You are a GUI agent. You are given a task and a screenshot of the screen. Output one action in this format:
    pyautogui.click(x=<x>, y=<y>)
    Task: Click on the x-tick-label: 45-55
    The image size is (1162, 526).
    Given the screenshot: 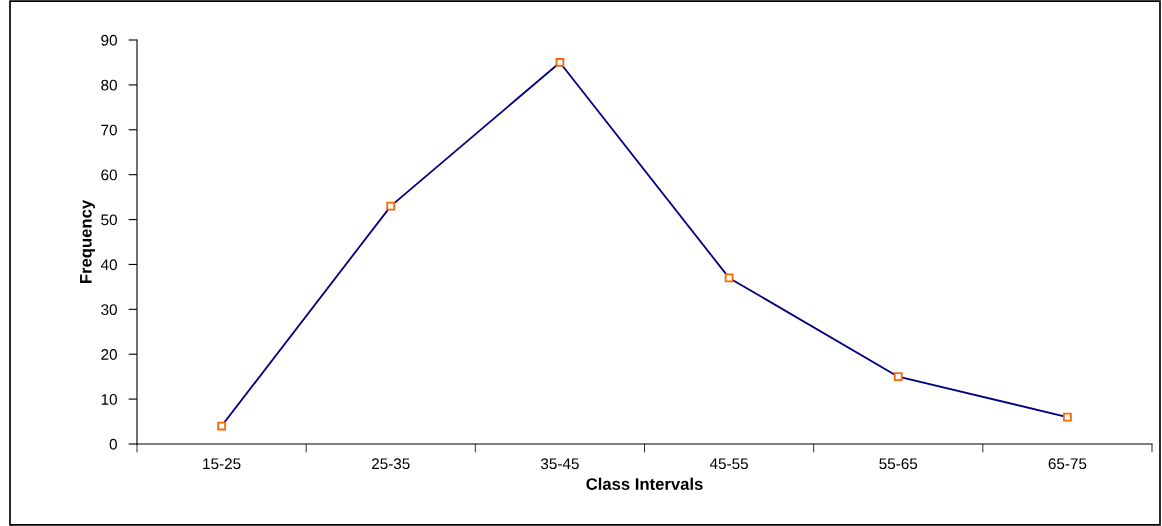 What is the action you would take?
    pyautogui.click(x=728, y=464)
    